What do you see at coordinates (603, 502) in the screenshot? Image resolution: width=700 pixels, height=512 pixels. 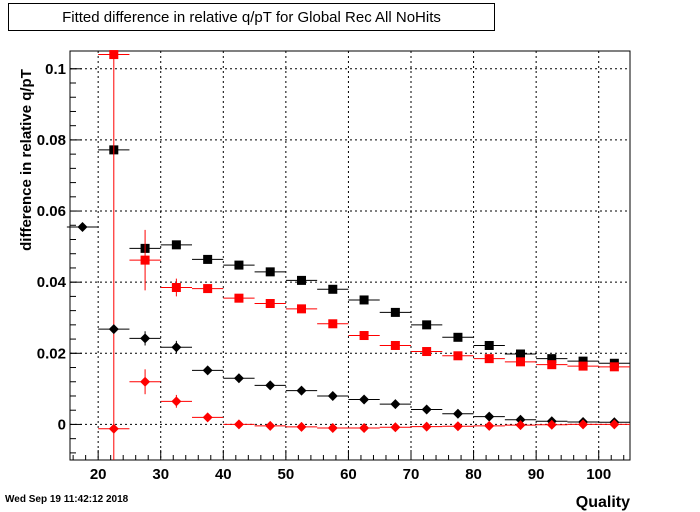 I see `x-axis-label: Quality` at bounding box center [603, 502].